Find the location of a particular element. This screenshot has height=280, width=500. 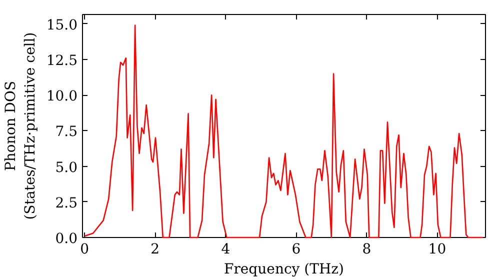

y-axis-title: Phonon DOS (States/THz·primitive cell) is located at coordinates (20, 126).